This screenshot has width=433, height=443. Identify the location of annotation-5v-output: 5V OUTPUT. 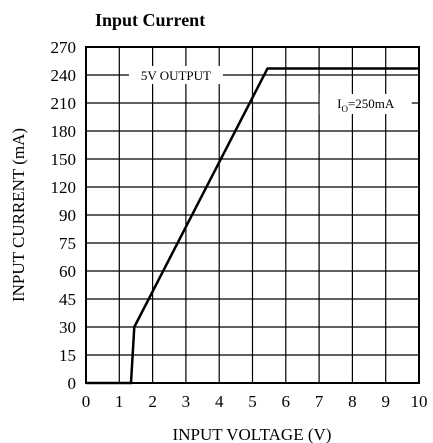
(176, 75).